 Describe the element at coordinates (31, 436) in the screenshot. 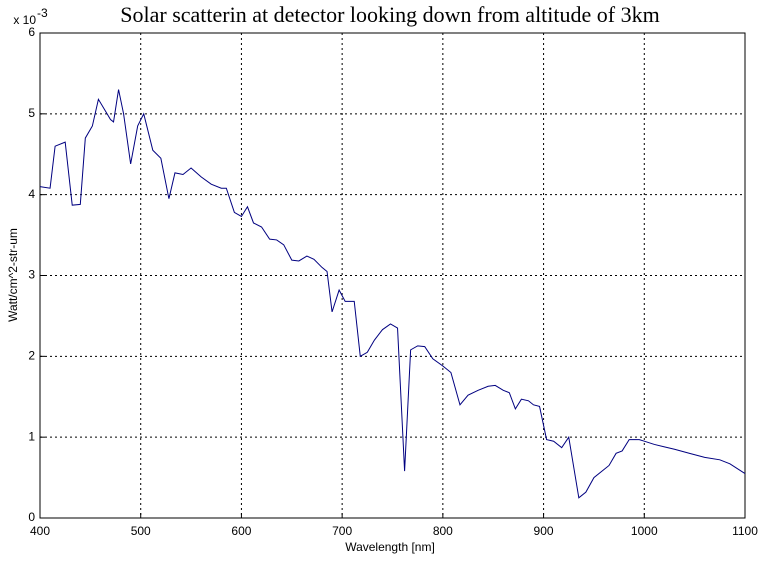

I see `y-tick-label: 1` at that location.